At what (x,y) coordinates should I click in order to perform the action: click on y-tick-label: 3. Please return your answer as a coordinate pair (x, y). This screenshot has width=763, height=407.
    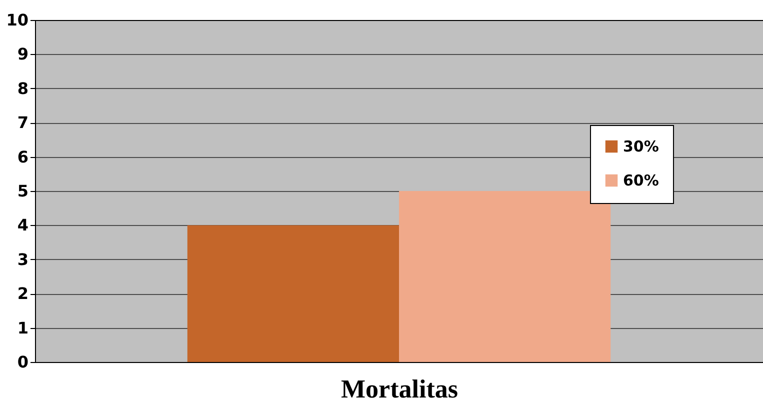
    Looking at the image, I should click on (22, 259).